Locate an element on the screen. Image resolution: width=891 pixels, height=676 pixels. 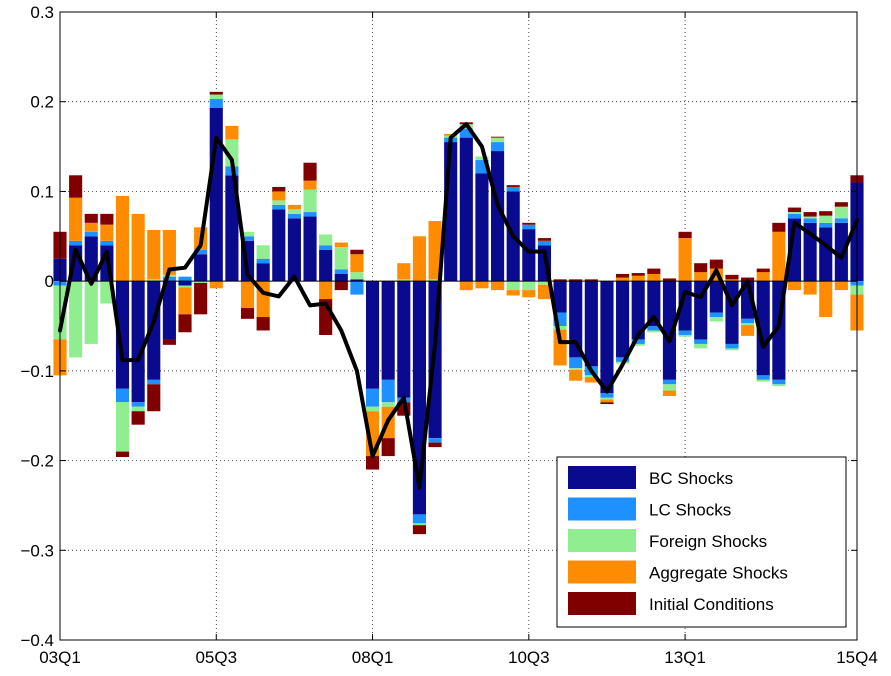
y-tick-label: −0.2 is located at coordinates (37, 461).